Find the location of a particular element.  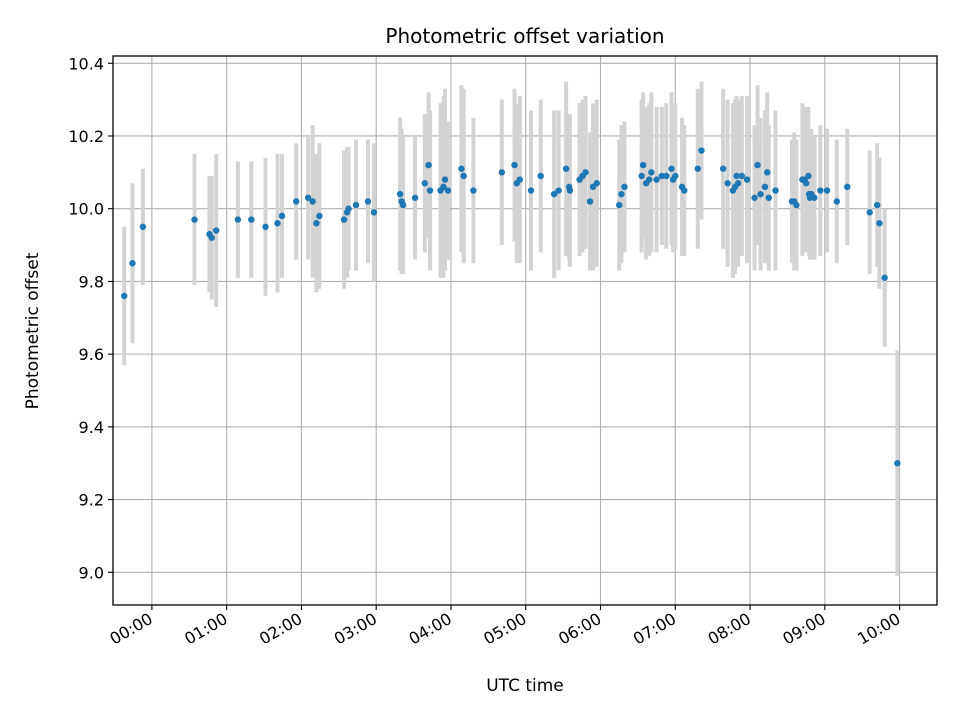

y-tick-label: 9.4 is located at coordinates (91, 427).